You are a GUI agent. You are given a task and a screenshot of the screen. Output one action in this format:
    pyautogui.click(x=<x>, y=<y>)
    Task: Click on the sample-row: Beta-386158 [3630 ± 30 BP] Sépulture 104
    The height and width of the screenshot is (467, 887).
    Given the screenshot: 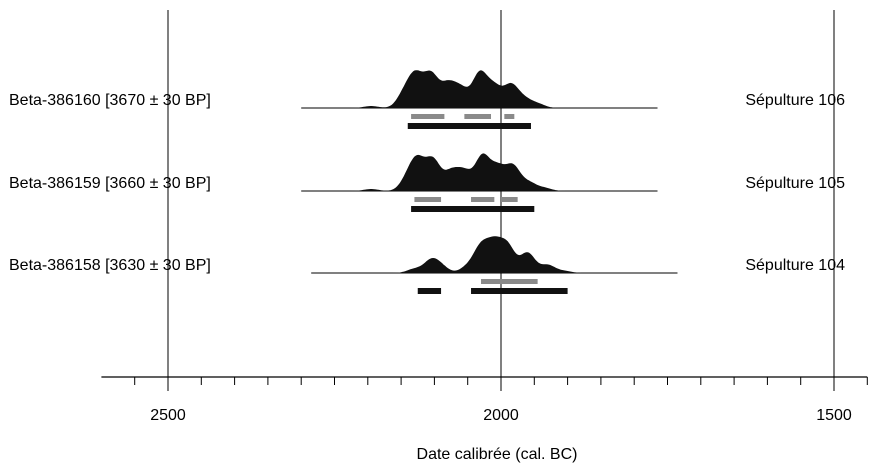 What is the action you would take?
    pyautogui.click(x=427, y=265)
    